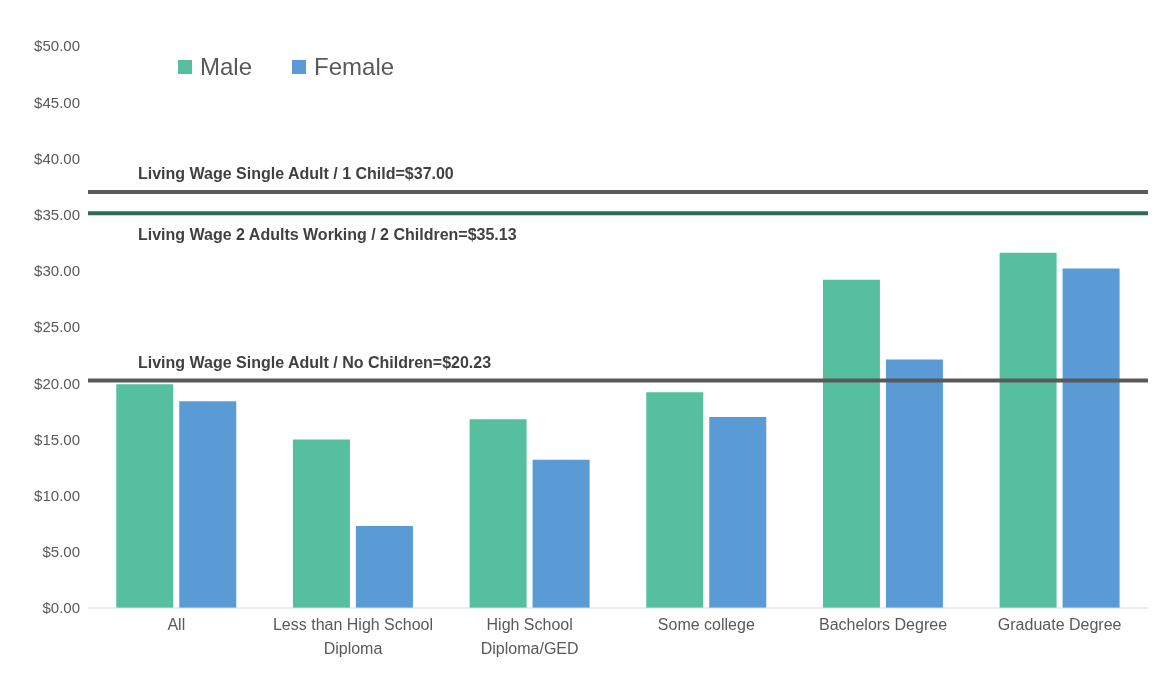 The image size is (1175, 685). Describe the element at coordinates (57, 327) in the screenshot. I see `y-tick-label: $25.00` at that location.